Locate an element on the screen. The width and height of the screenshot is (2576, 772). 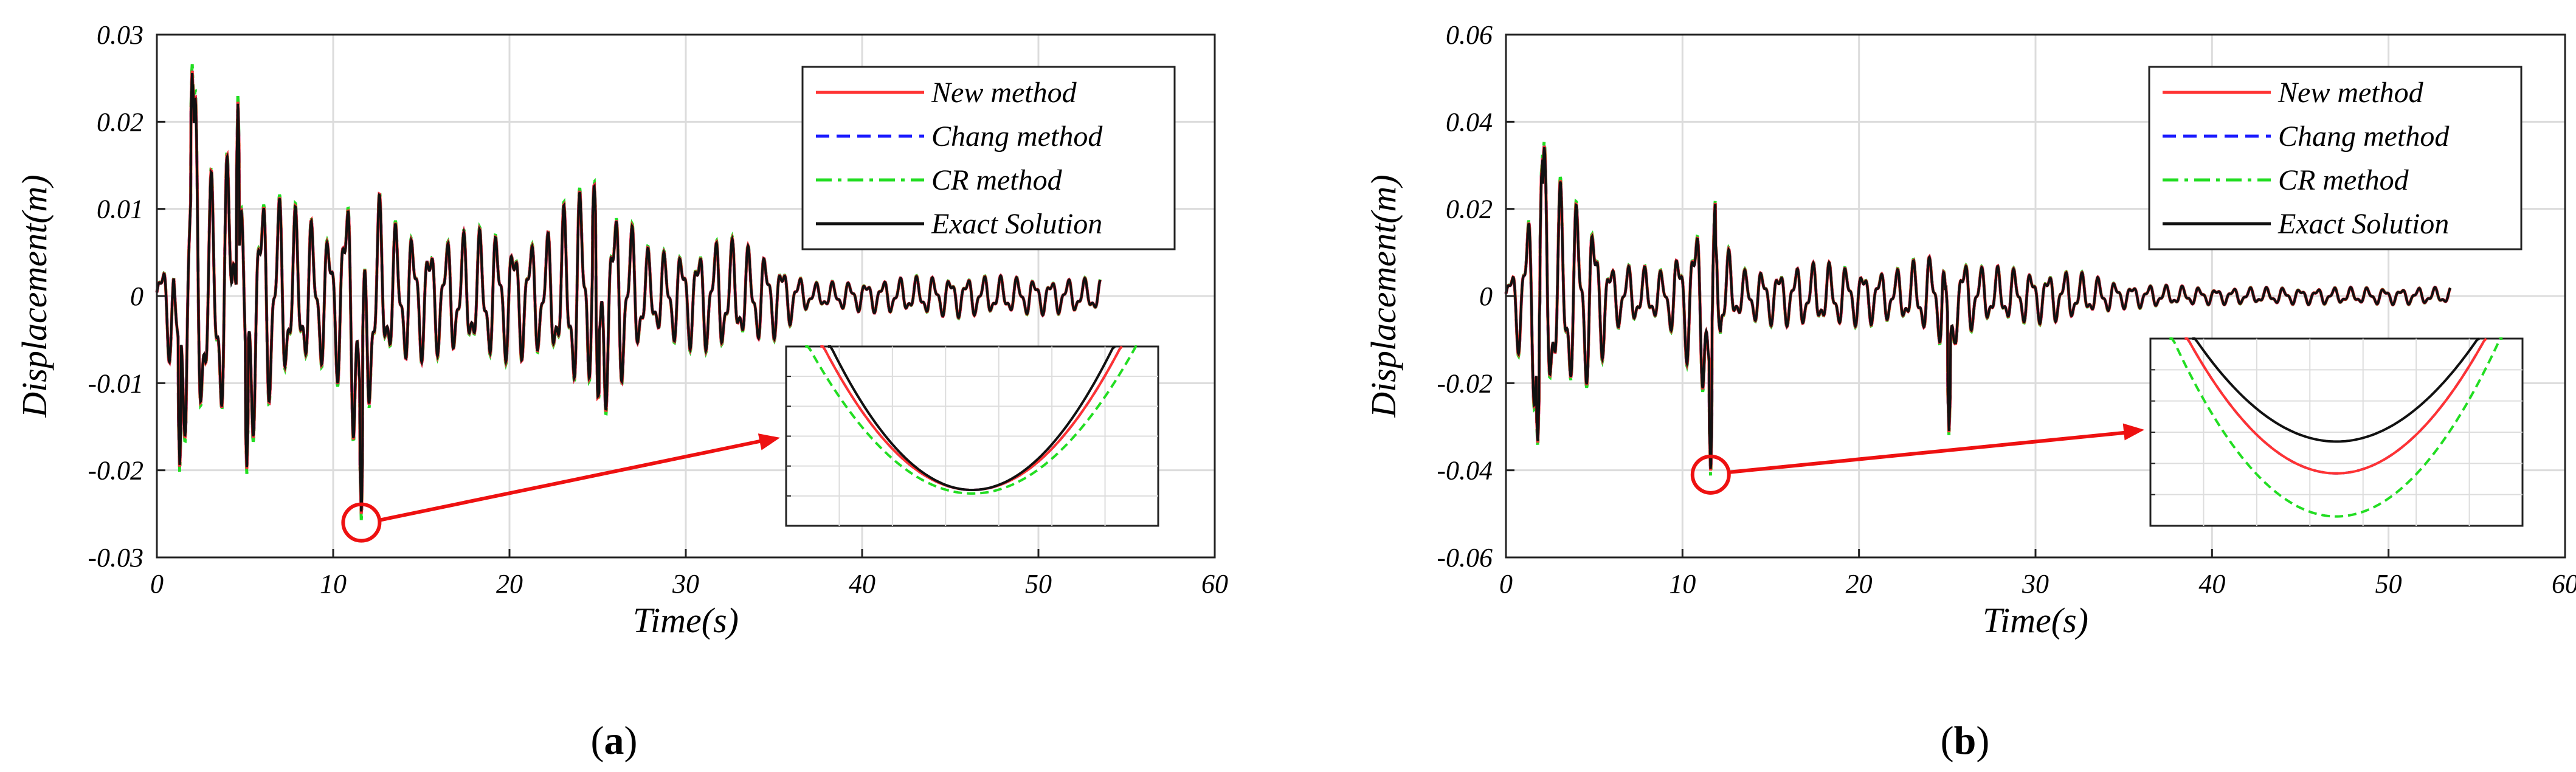
y-tick-label: -0.03 is located at coordinates (115, 558).